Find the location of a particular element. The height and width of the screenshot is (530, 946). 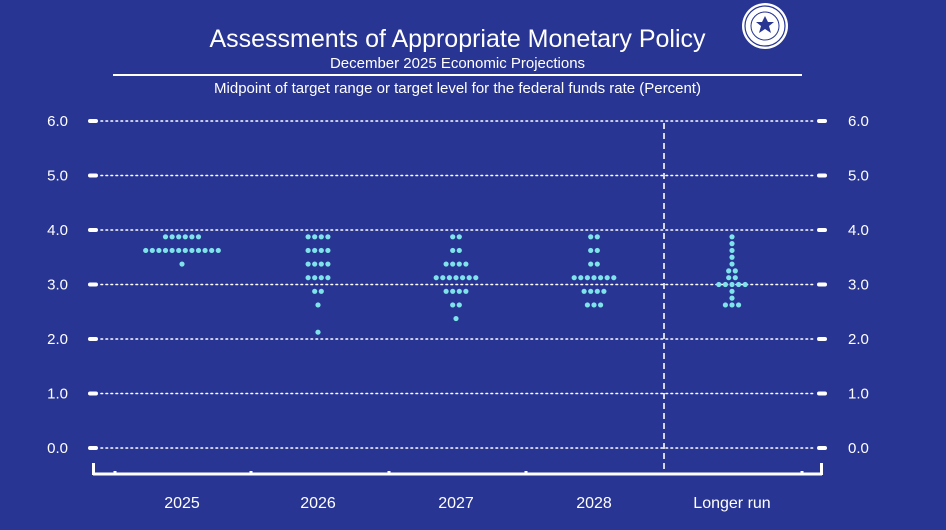

x-tick-label: 2026 is located at coordinates (318, 503).